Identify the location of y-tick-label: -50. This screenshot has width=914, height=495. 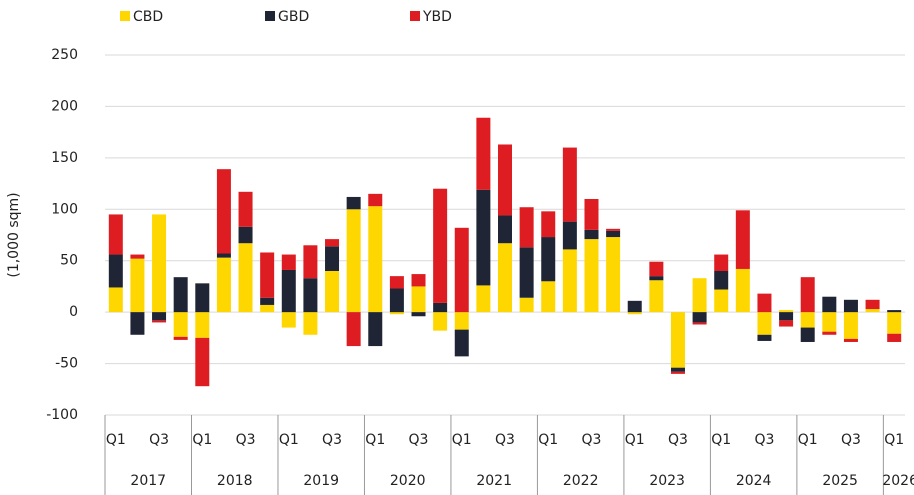
(66, 364).